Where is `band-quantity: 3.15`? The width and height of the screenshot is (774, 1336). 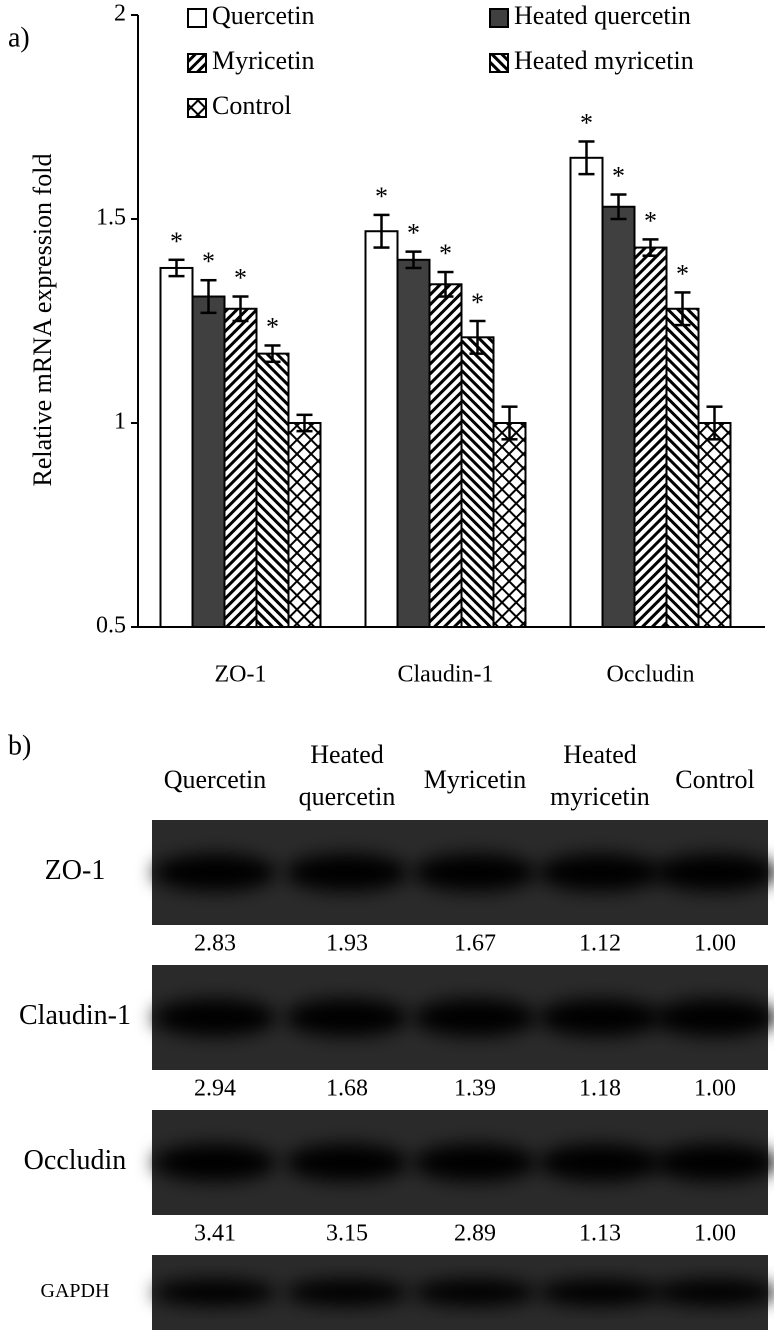 band-quantity: 3.15 is located at coordinates (347, 1234).